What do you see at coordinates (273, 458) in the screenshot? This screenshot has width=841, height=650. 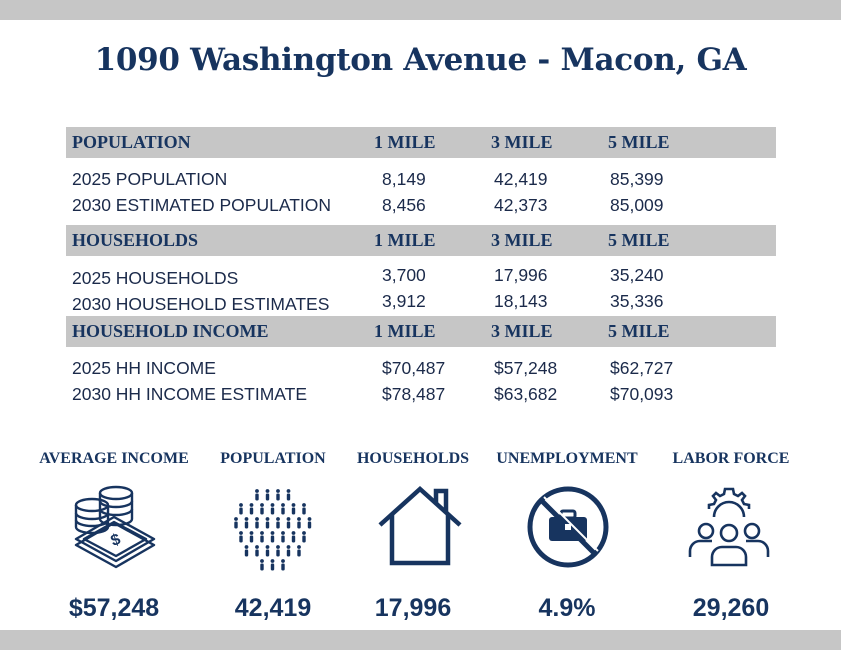 I see `stat-label-population: POPULATION` at bounding box center [273, 458].